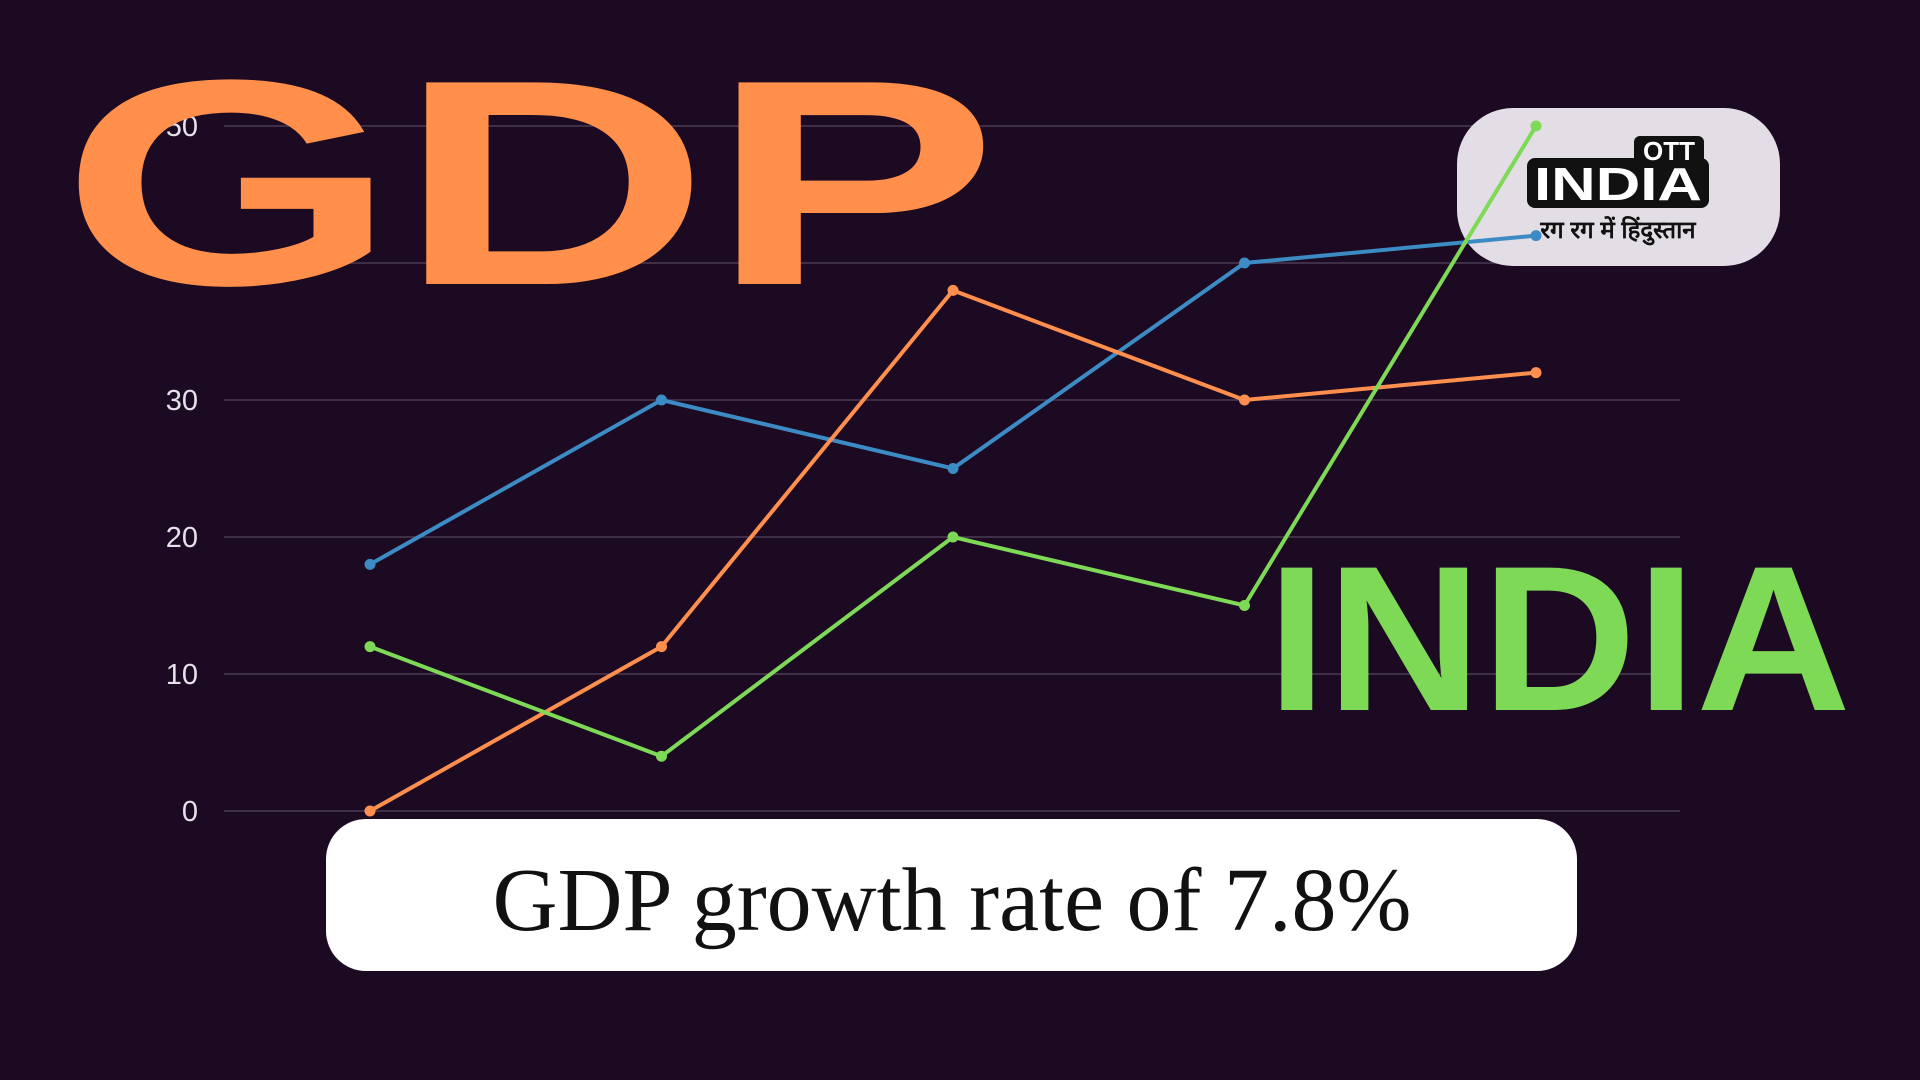  I want to click on logo-plate, so click(1618, 183).